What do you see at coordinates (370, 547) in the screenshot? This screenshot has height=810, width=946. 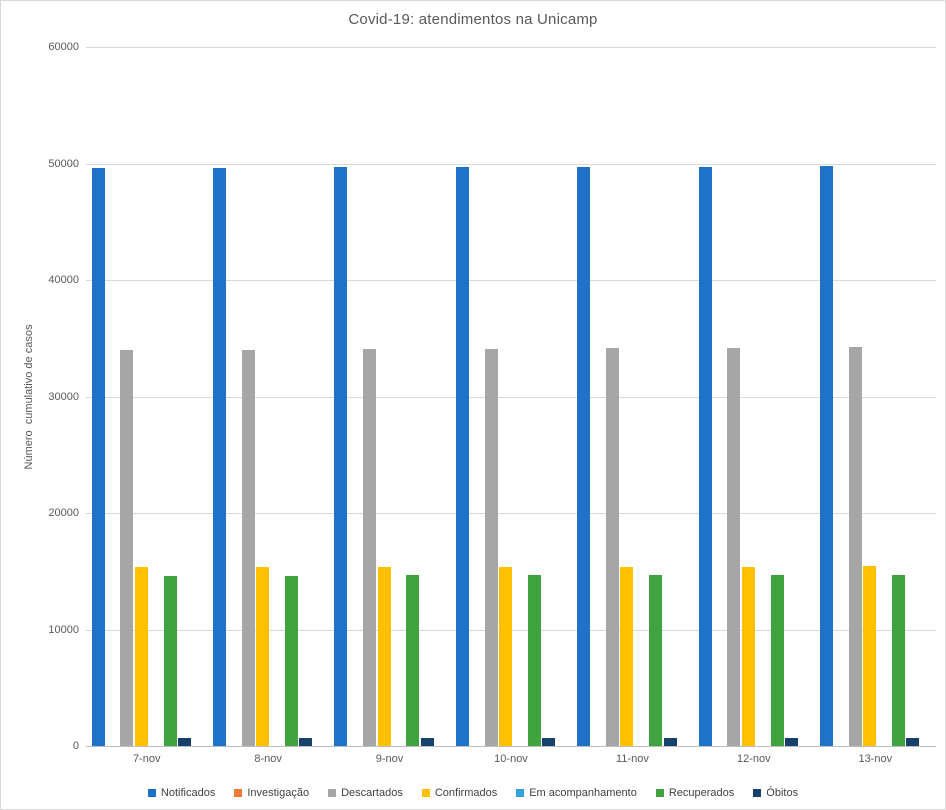 I see `bar-descartados-9-nov` at bounding box center [370, 547].